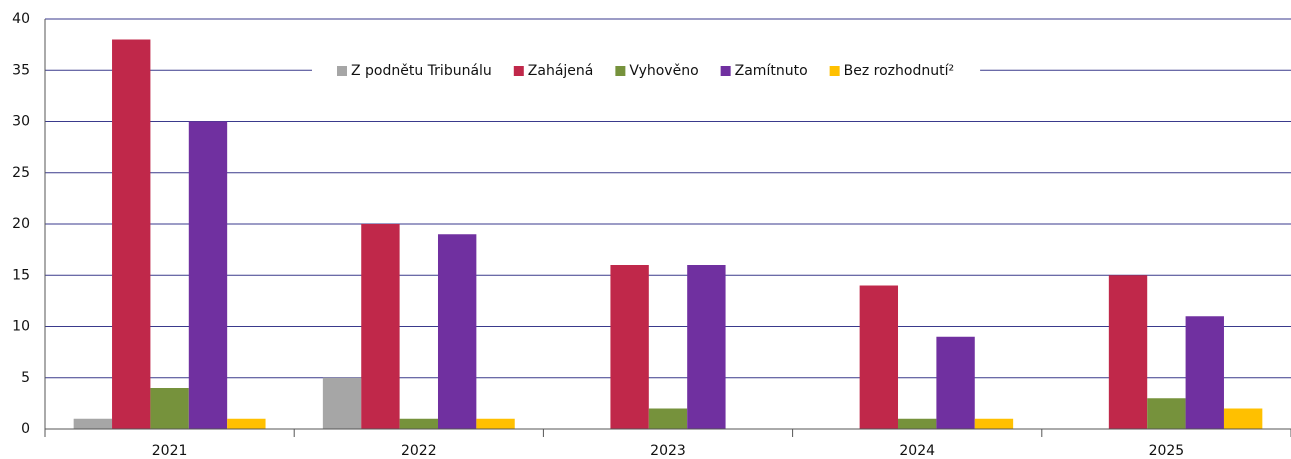 This screenshot has height=459, width=1291. Describe the element at coordinates (21, 327) in the screenshot. I see `y-tick-label: 10` at that location.